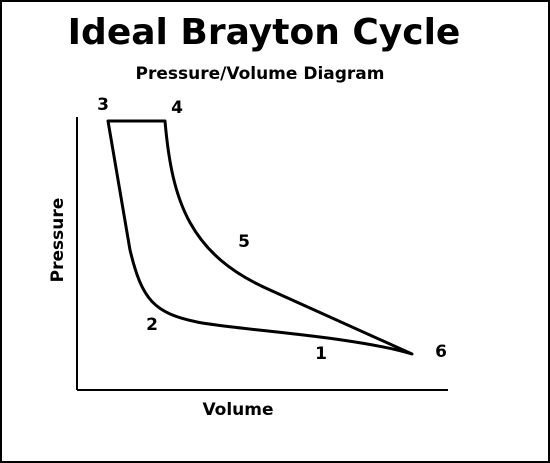  What do you see at coordinates (264, 32) in the screenshot?
I see `title: Ideal Brayton Cycle` at bounding box center [264, 32].